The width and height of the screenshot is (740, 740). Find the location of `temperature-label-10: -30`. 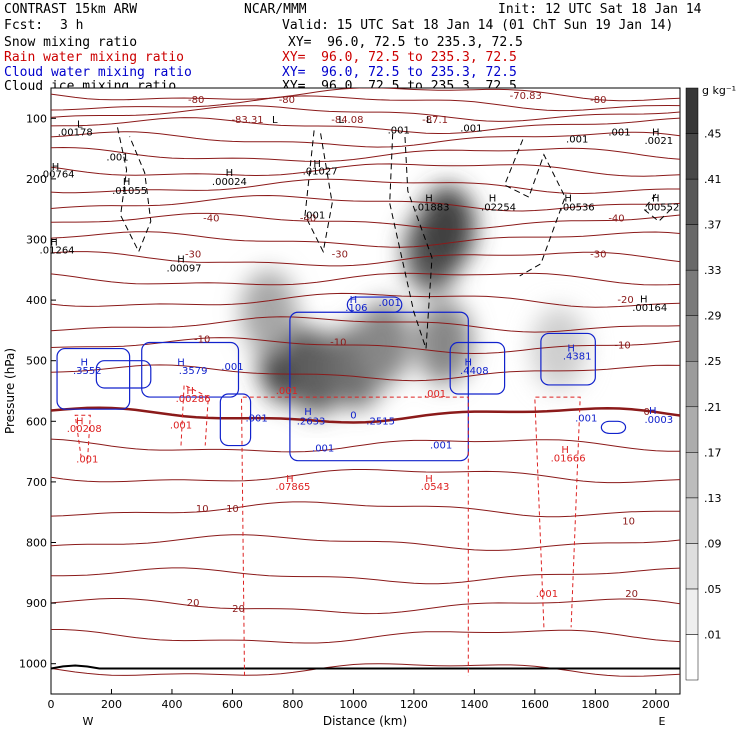

temperature-label-10: -30 is located at coordinates (193, 255).